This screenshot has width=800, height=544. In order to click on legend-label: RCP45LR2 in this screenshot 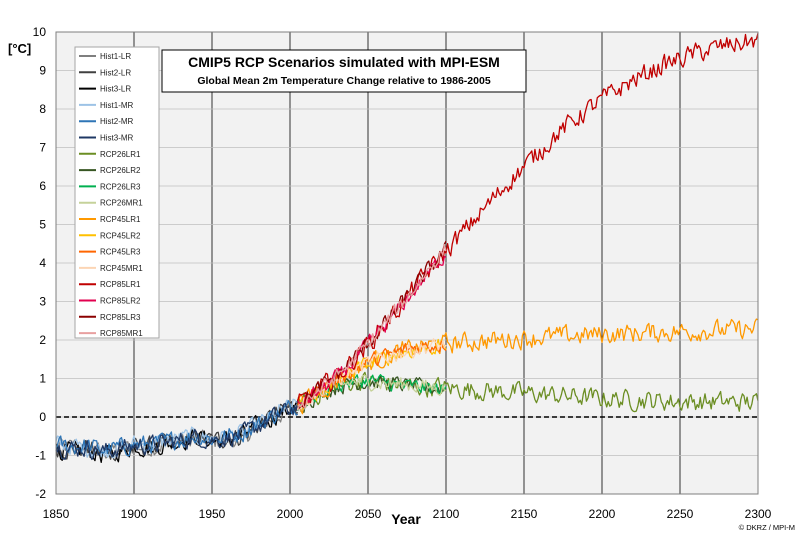, I will do `click(120, 235)`.